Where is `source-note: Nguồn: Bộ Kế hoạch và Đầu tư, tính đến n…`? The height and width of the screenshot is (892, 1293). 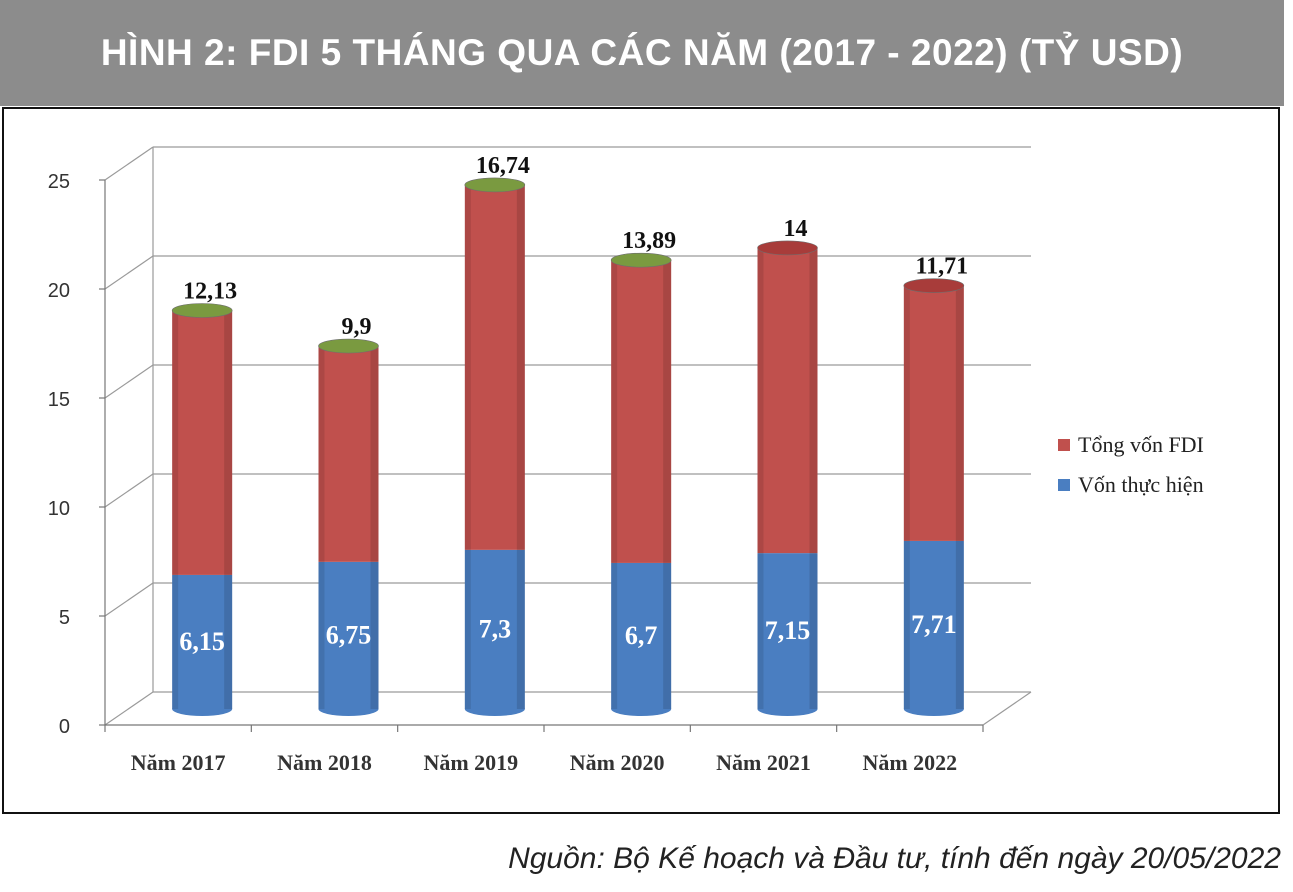 source-note: Nguồn: Bộ Kế hoạch và Đầu tư, tính đến n… is located at coordinates (894, 858).